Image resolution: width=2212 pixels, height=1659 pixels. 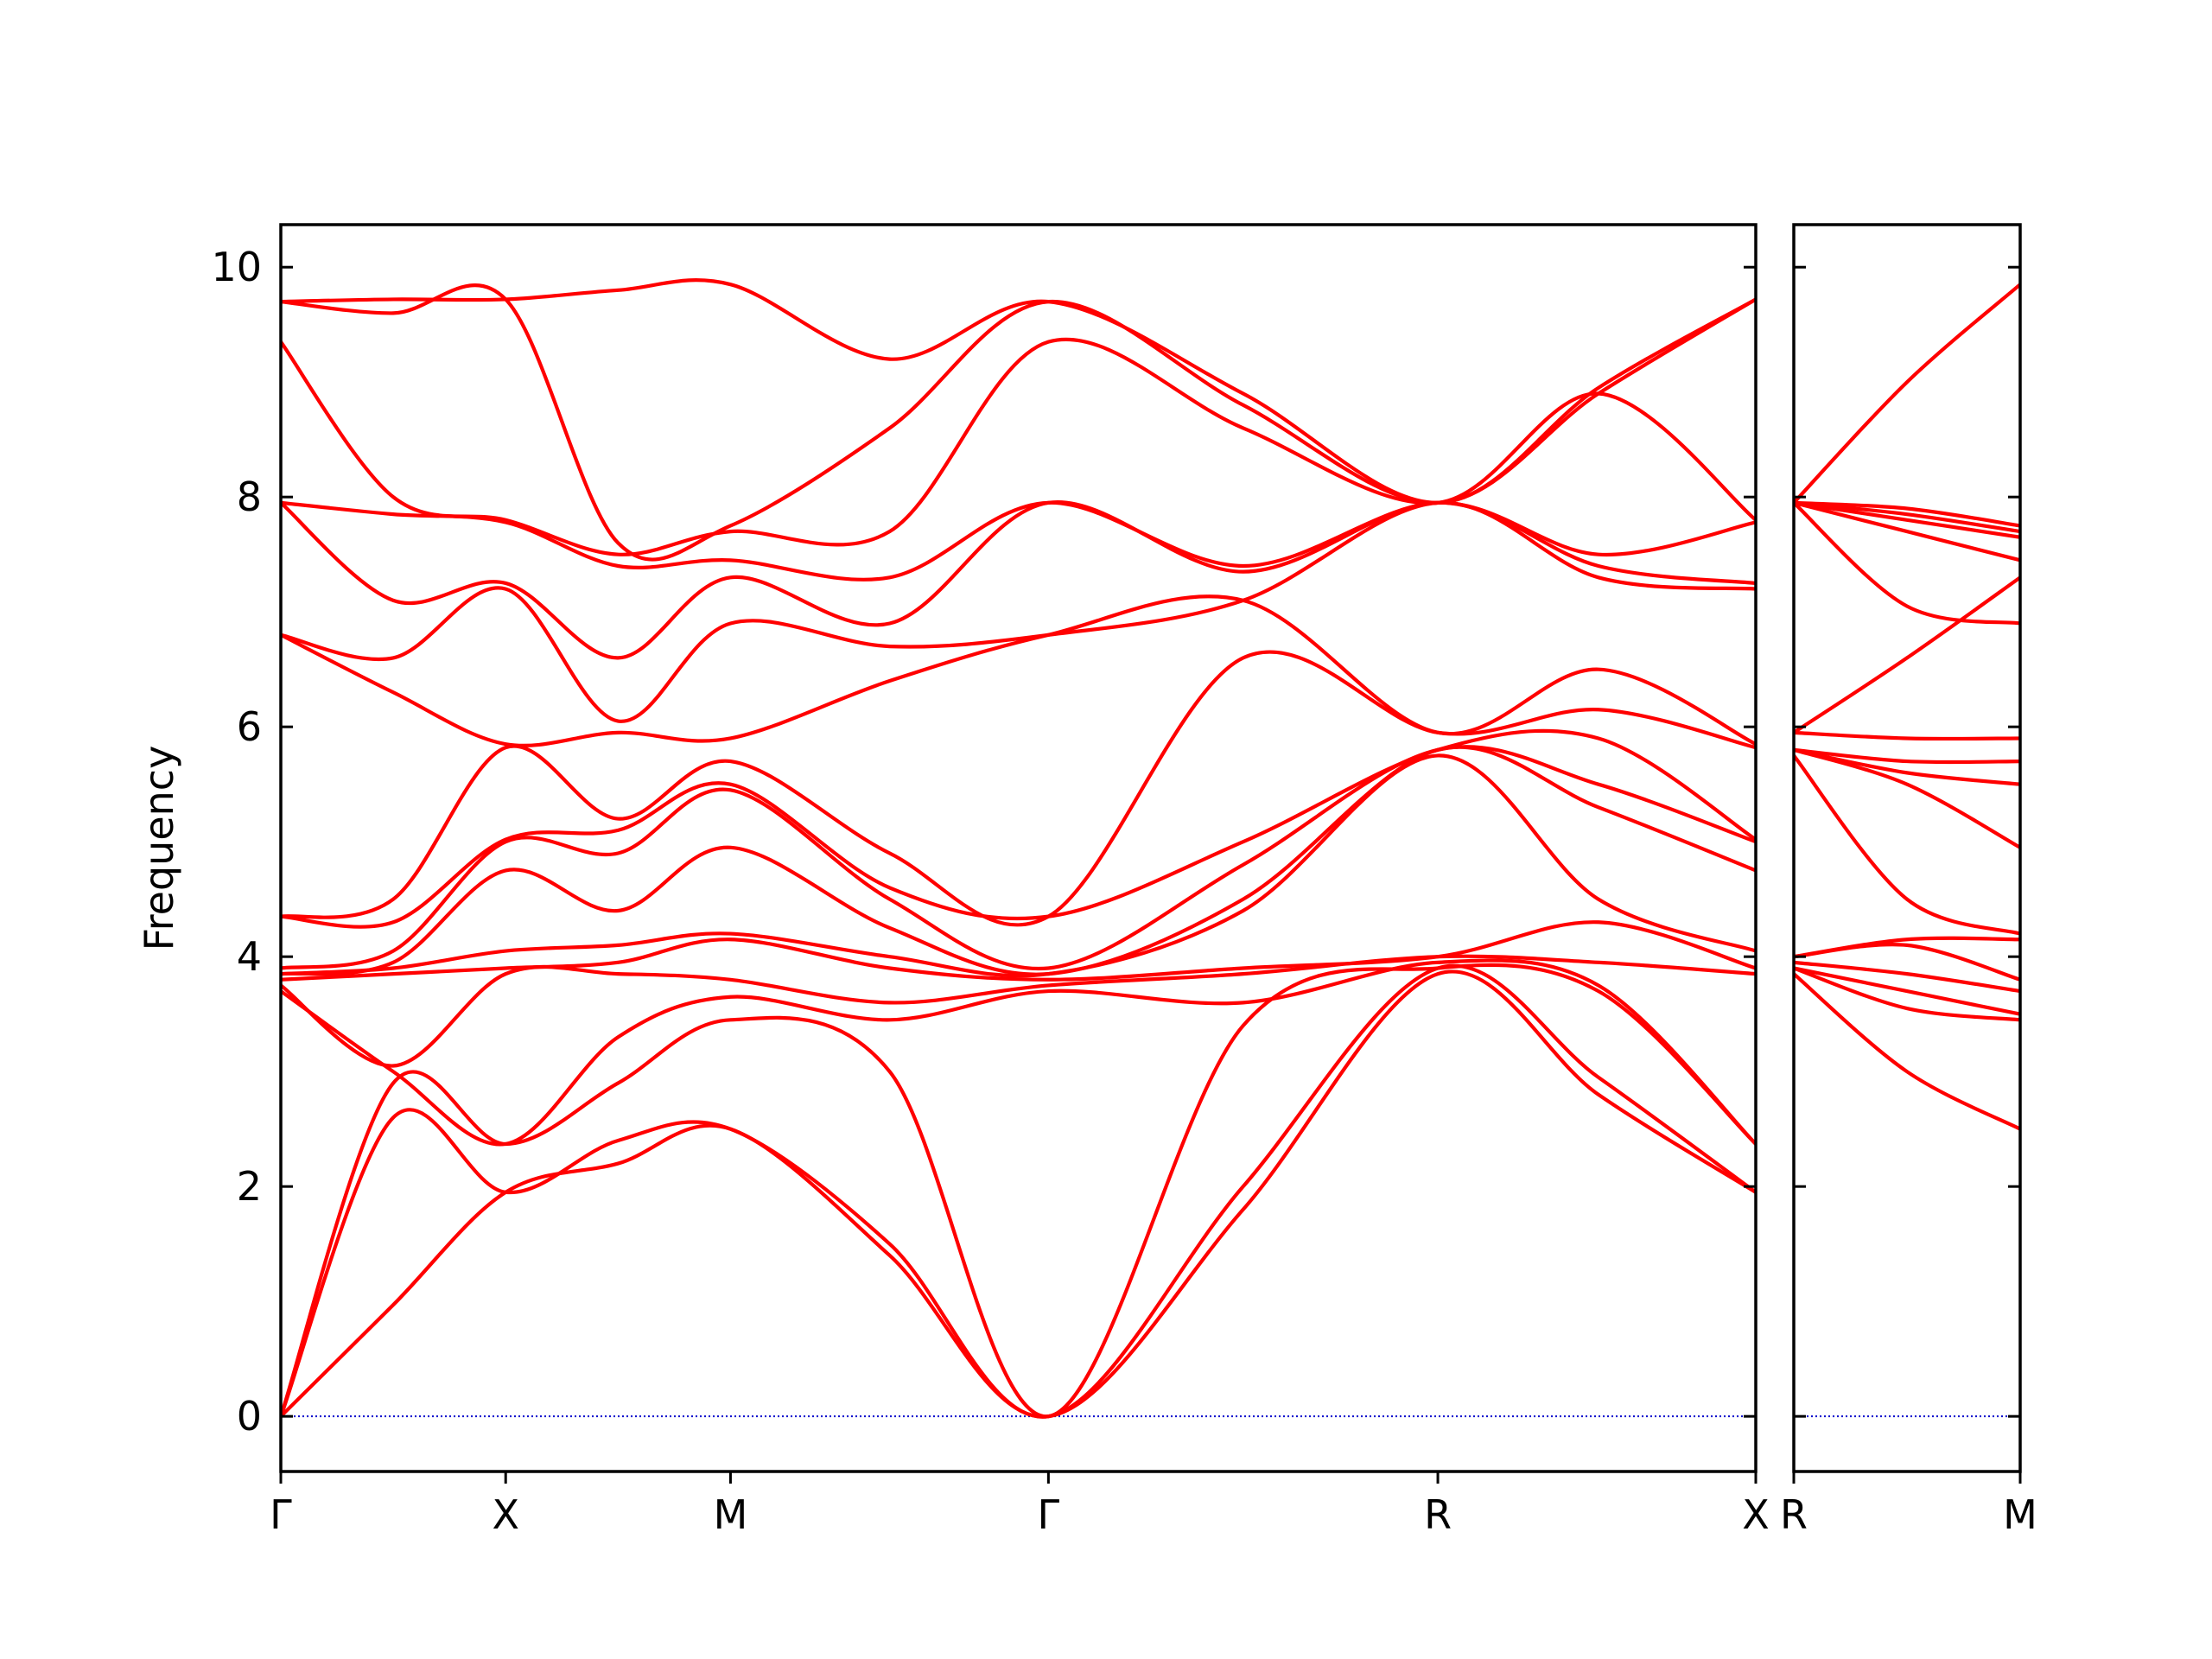 What do you see at coordinates (249, 497) in the screenshot?
I see `y-tick-label: 8` at bounding box center [249, 497].